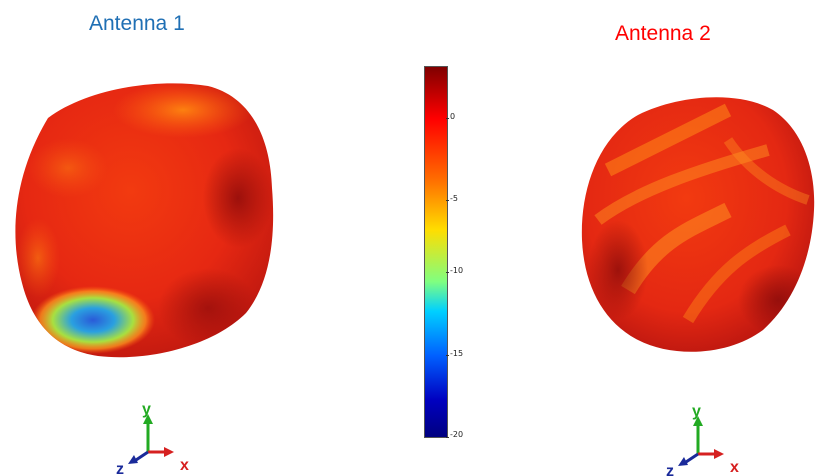 The image size is (817, 476). Describe the element at coordinates (454, 198) in the screenshot. I see `colorbar-tick-minus5: -5` at that location.